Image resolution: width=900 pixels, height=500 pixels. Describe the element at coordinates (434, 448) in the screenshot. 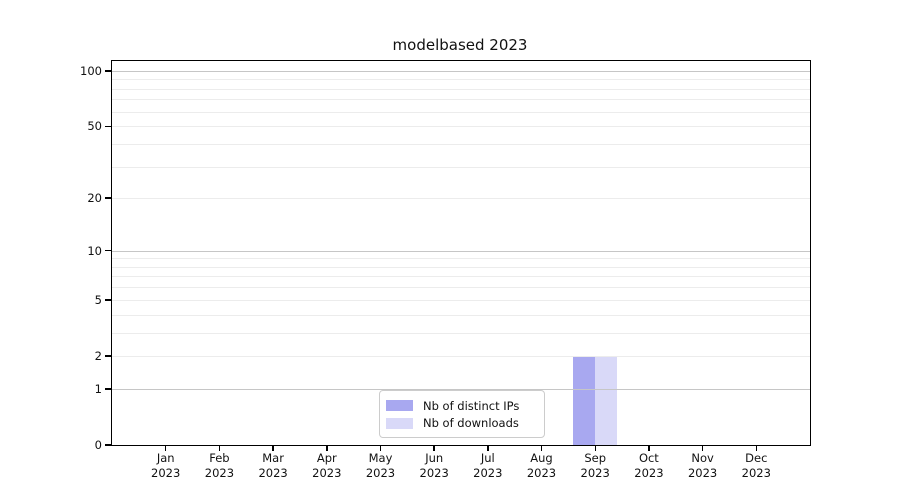

I see `x-tick-jun` at that location.